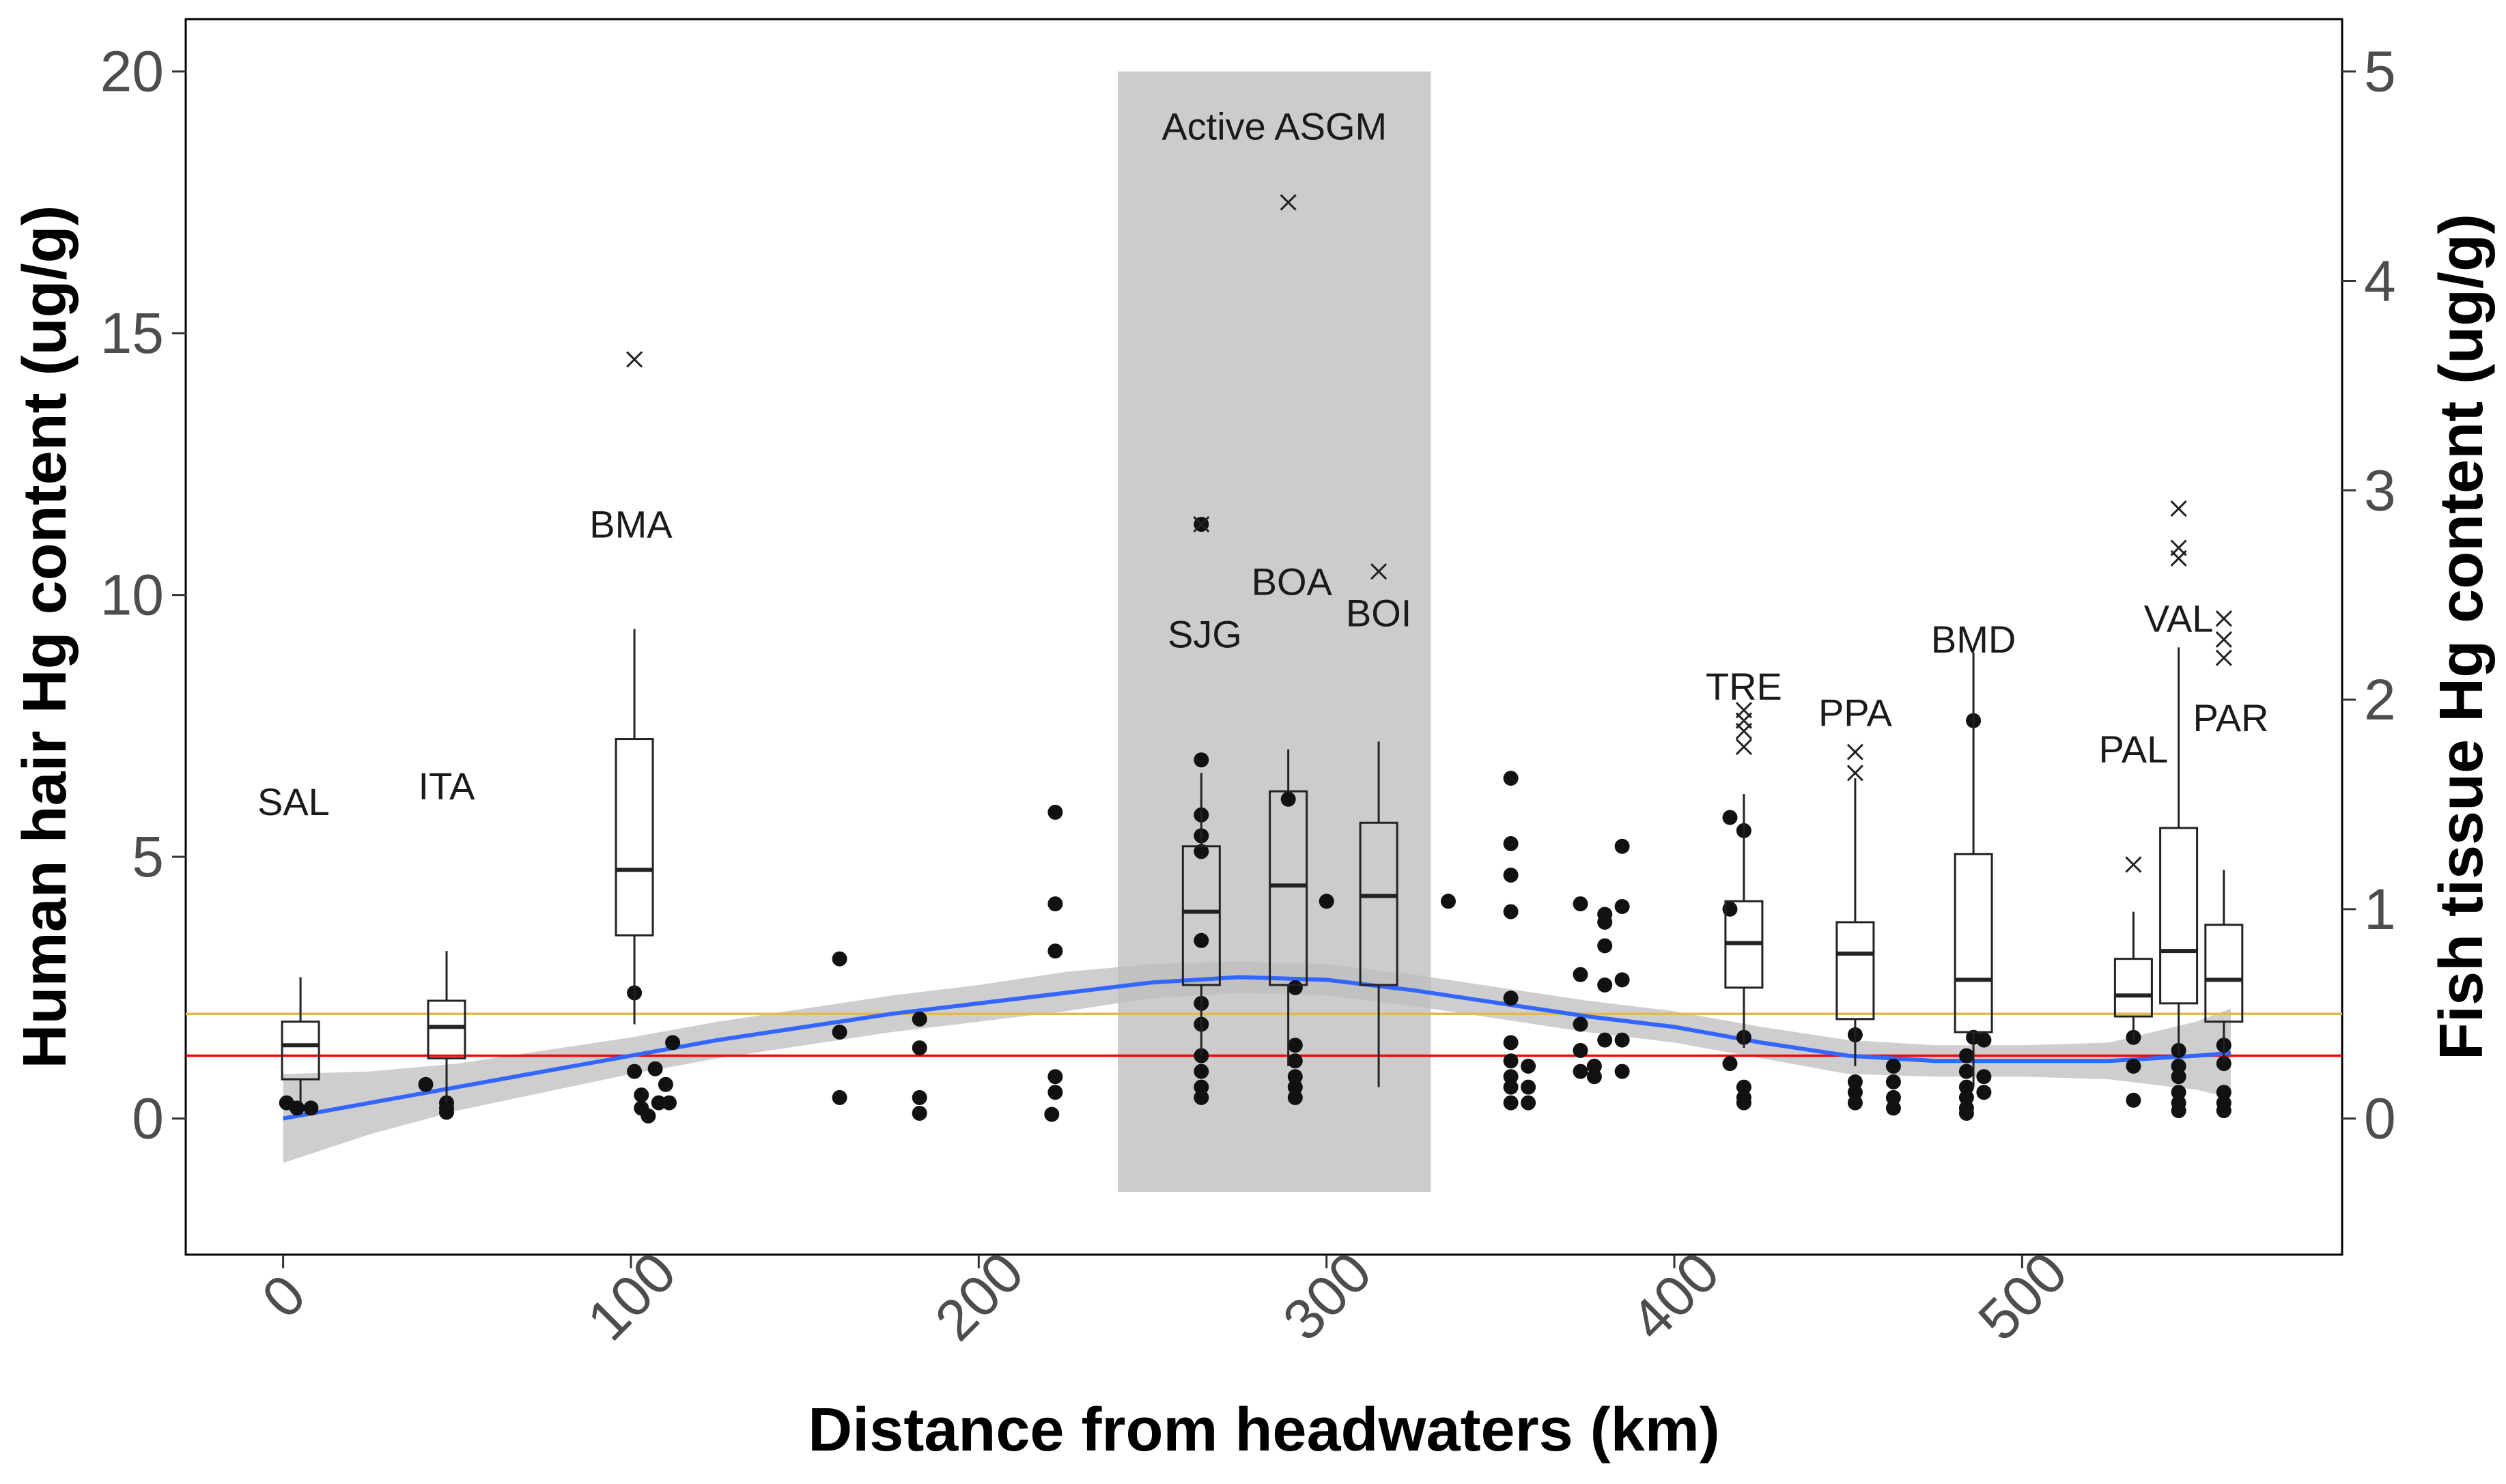 The width and height of the screenshot is (2506, 1484). What do you see at coordinates (1744, 686) in the screenshot?
I see `site-label-tre: TRE` at bounding box center [1744, 686].